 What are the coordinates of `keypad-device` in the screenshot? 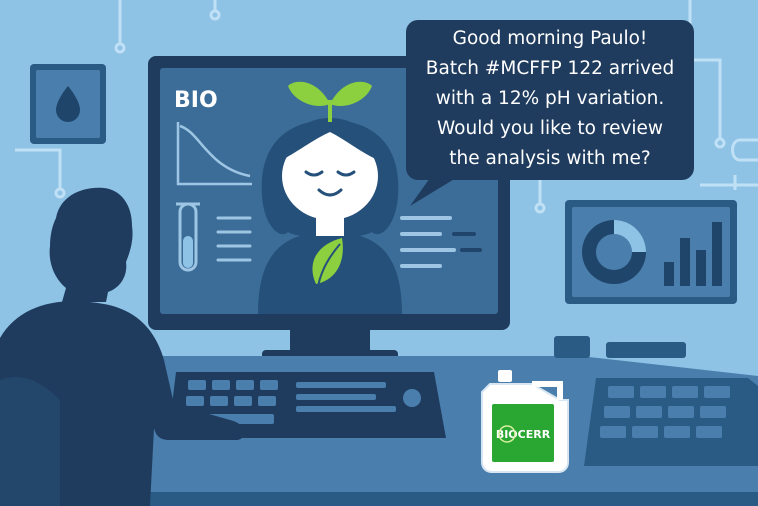 It's located at (656, 401).